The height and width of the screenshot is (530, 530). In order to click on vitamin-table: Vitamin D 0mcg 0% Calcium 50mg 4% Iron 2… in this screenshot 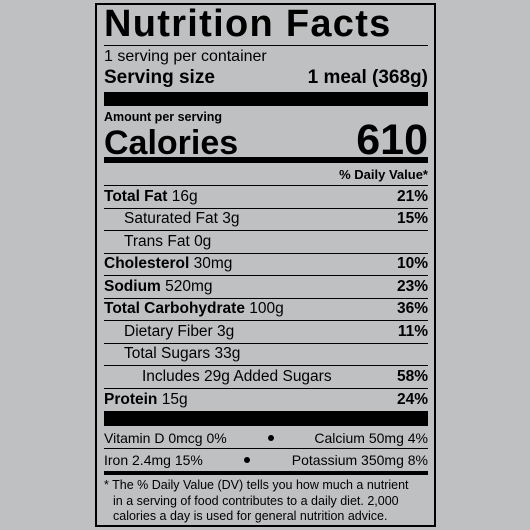, I will do `click(266, 449)`.